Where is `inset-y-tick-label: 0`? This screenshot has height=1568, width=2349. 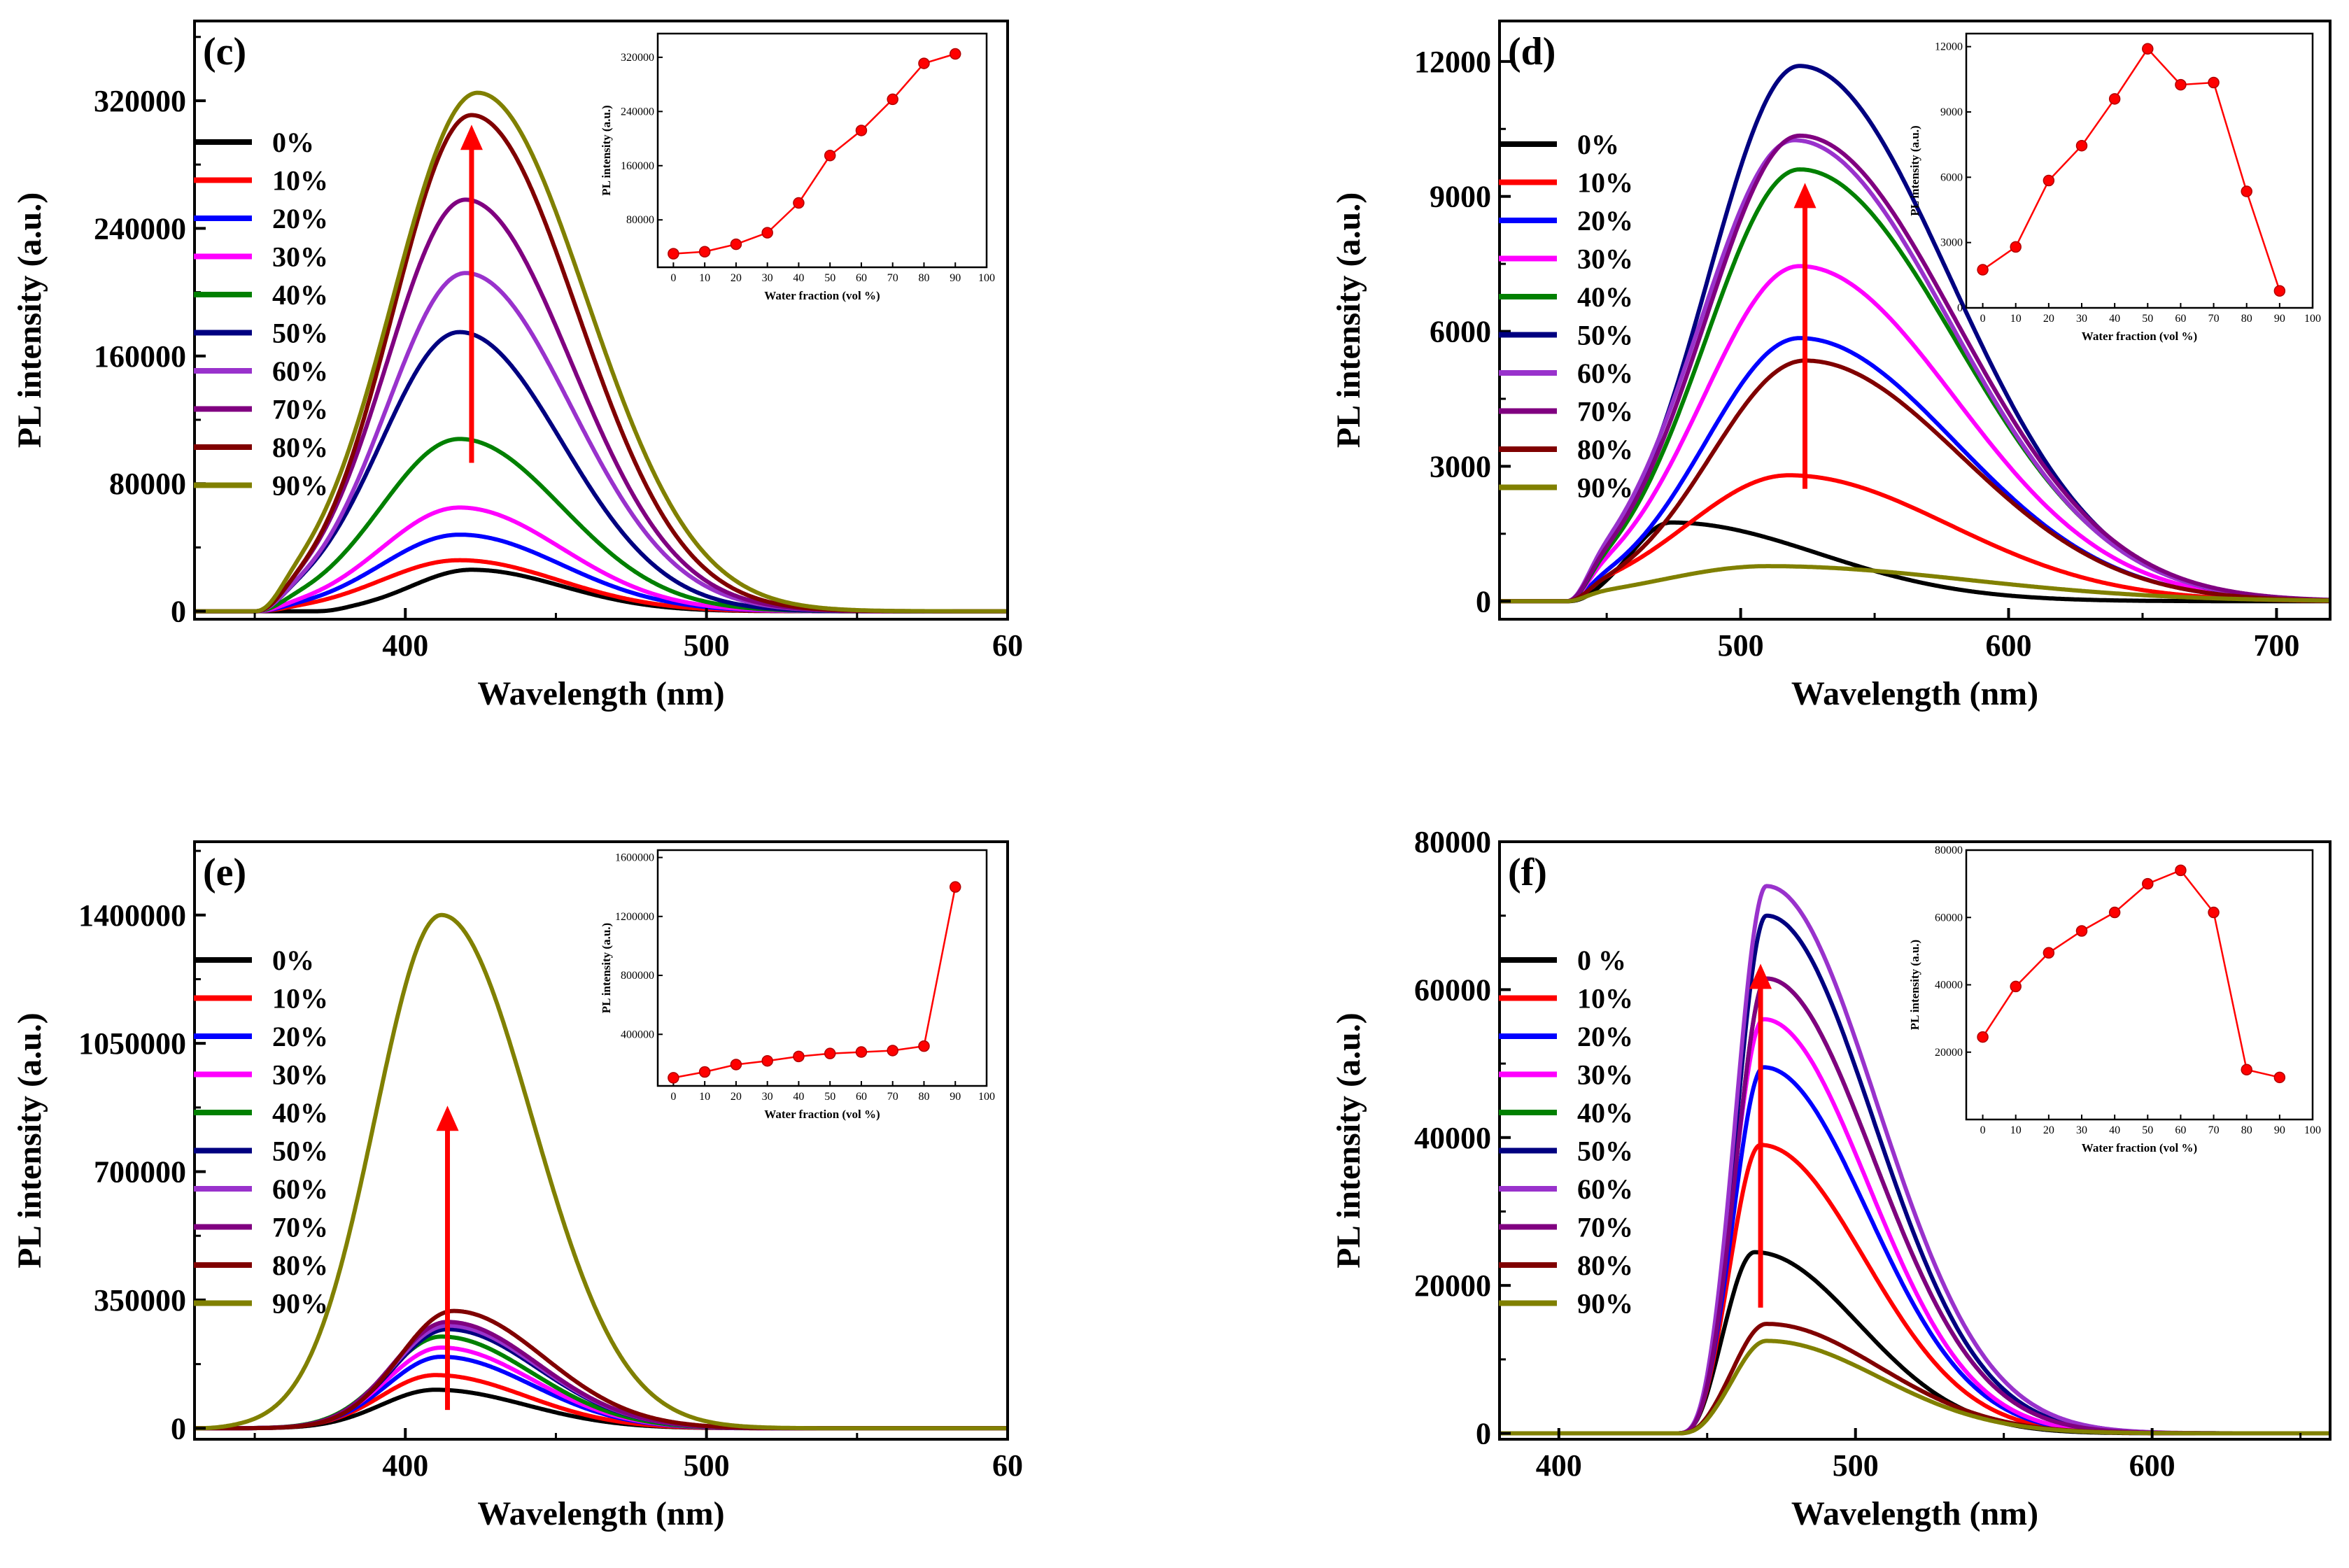 inset-y-tick-label: 0 is located at coordinates (1960, 308).